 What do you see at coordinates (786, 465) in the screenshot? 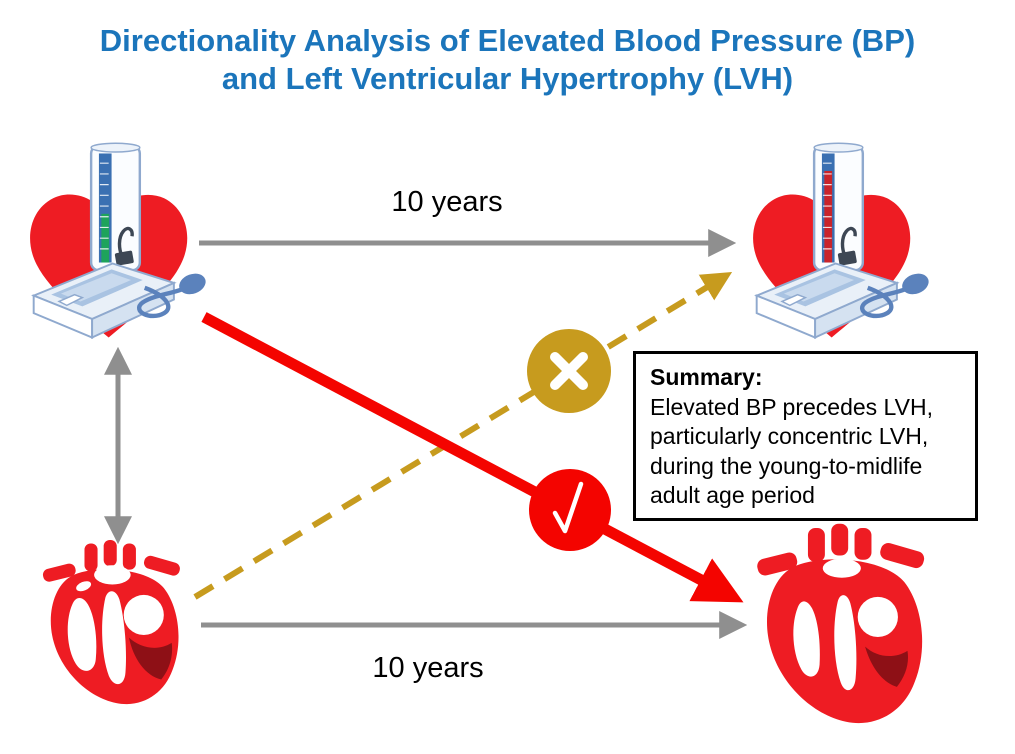
I see `summary-line: during the young-to-midlife` at bounding box center [786, 465].